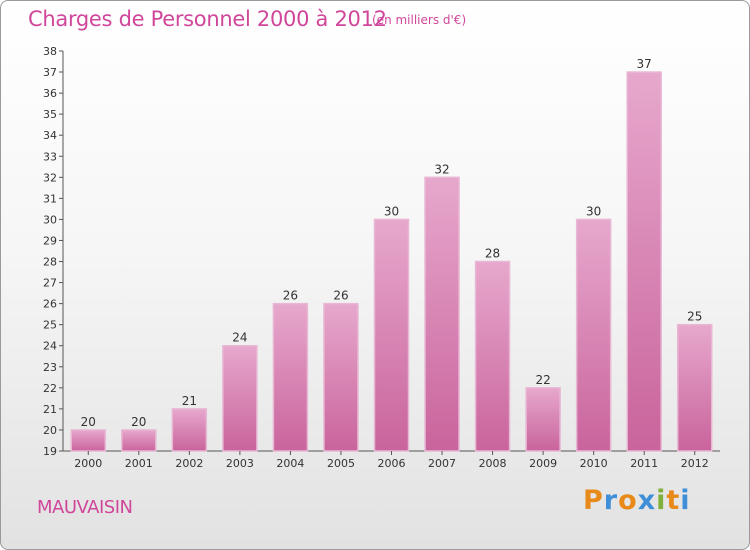  I want to click on bar-2011, so click(644, 261).